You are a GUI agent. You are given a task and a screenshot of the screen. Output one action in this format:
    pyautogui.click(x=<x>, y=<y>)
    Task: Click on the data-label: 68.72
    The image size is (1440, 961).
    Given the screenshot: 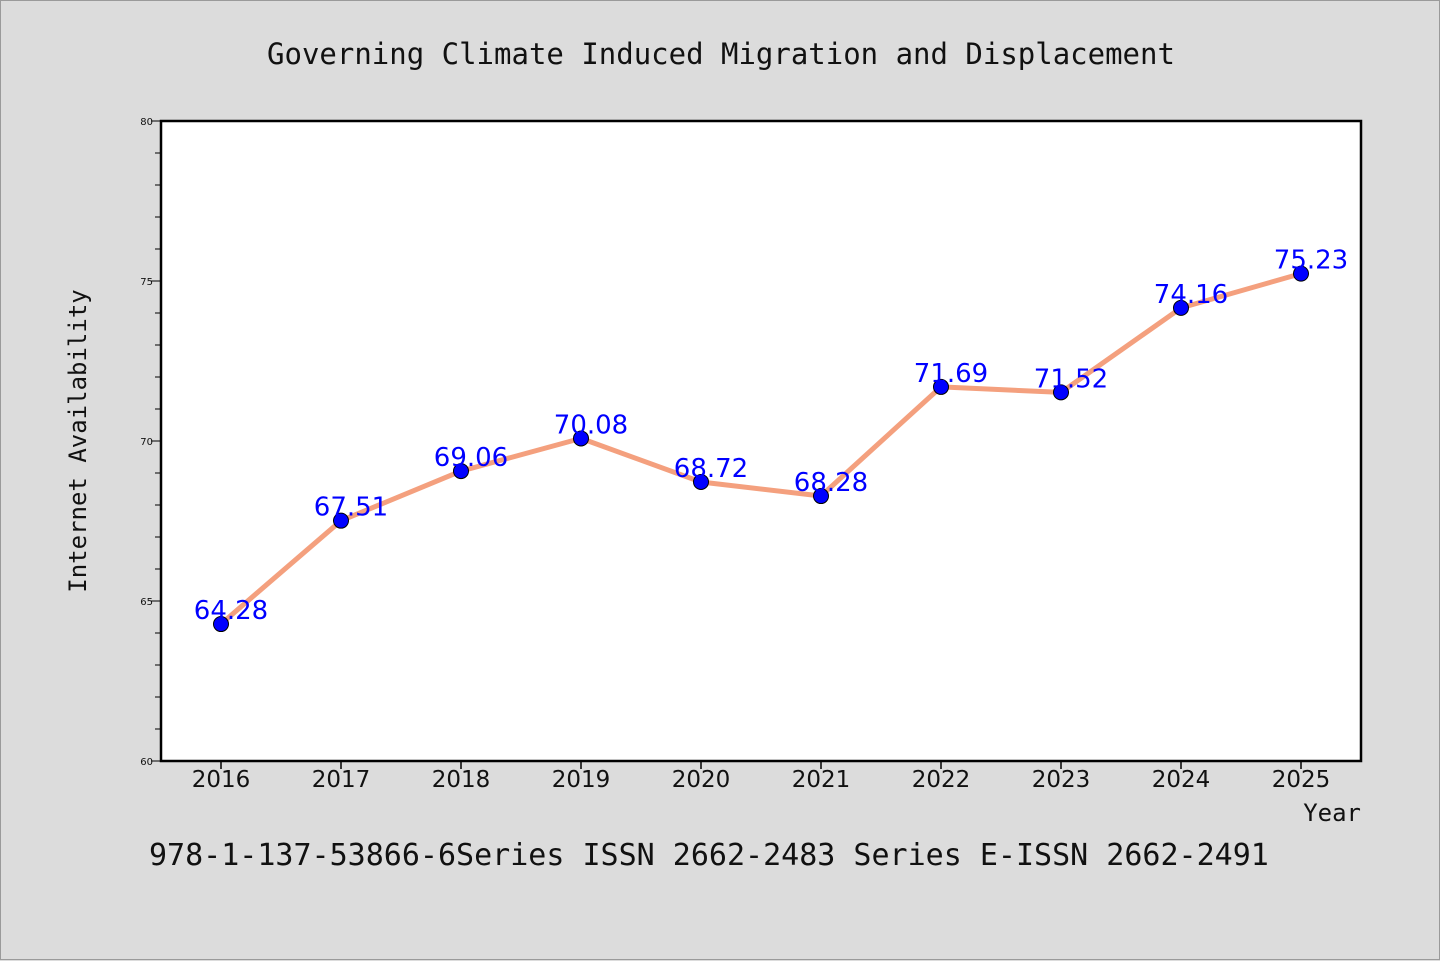 What is the action you would take?
    pyautogui.click(x=711, y=469)
    